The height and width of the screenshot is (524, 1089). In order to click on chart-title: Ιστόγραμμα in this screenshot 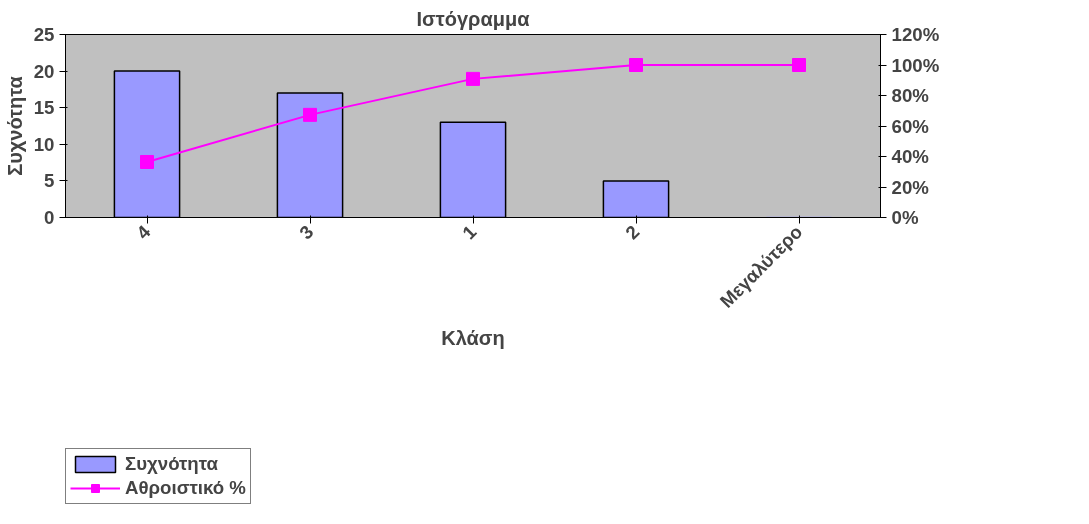, I will do `click(473, 18)`.